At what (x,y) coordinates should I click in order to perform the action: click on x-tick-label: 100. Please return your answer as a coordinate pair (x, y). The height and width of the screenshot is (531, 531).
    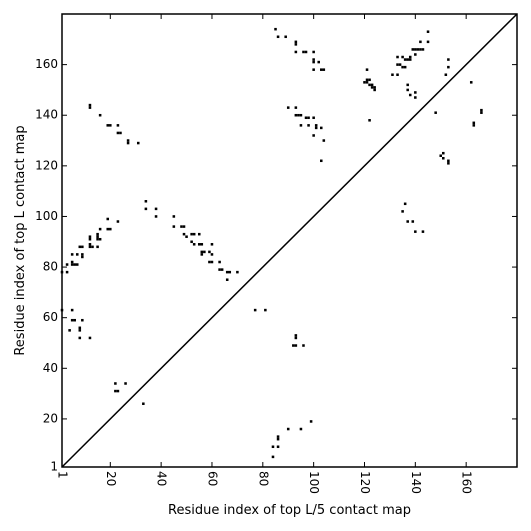
    Looking at the image, I should click on (314, 482).